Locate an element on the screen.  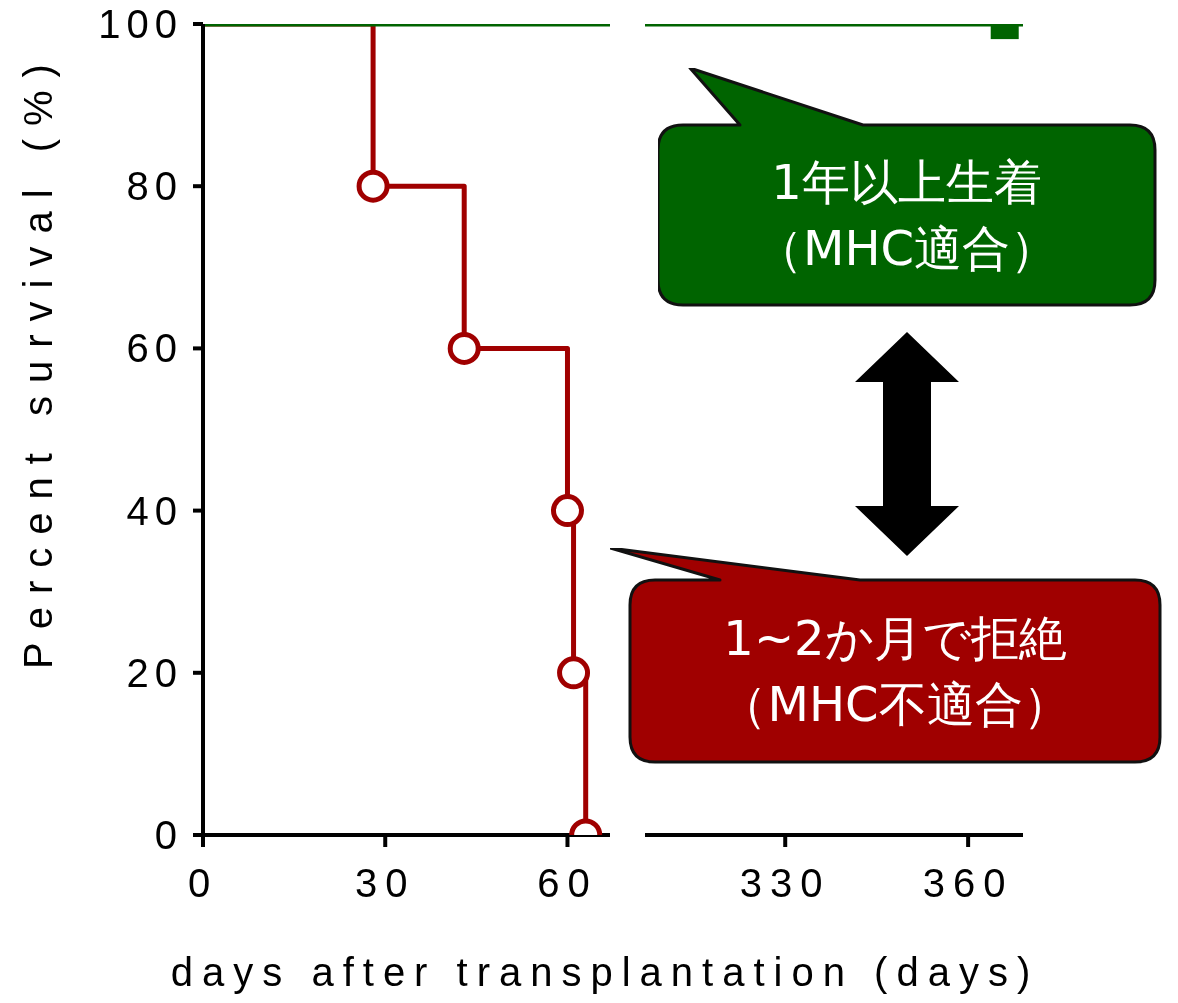
y-tick-label: 40 is located at coordinates (154, 510).